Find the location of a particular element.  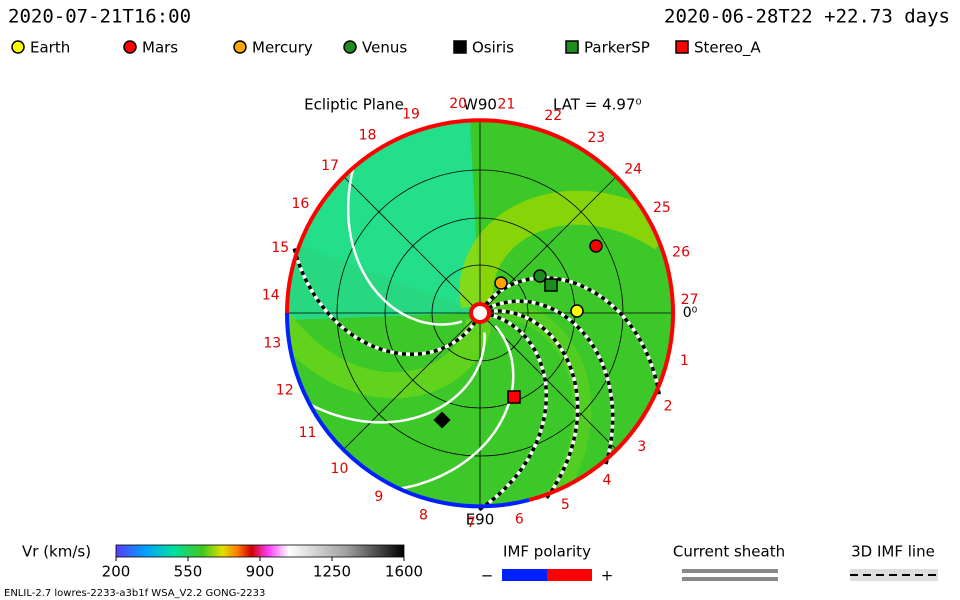

colorbar-tick-label: 900 is located at coordinates (260, 572).